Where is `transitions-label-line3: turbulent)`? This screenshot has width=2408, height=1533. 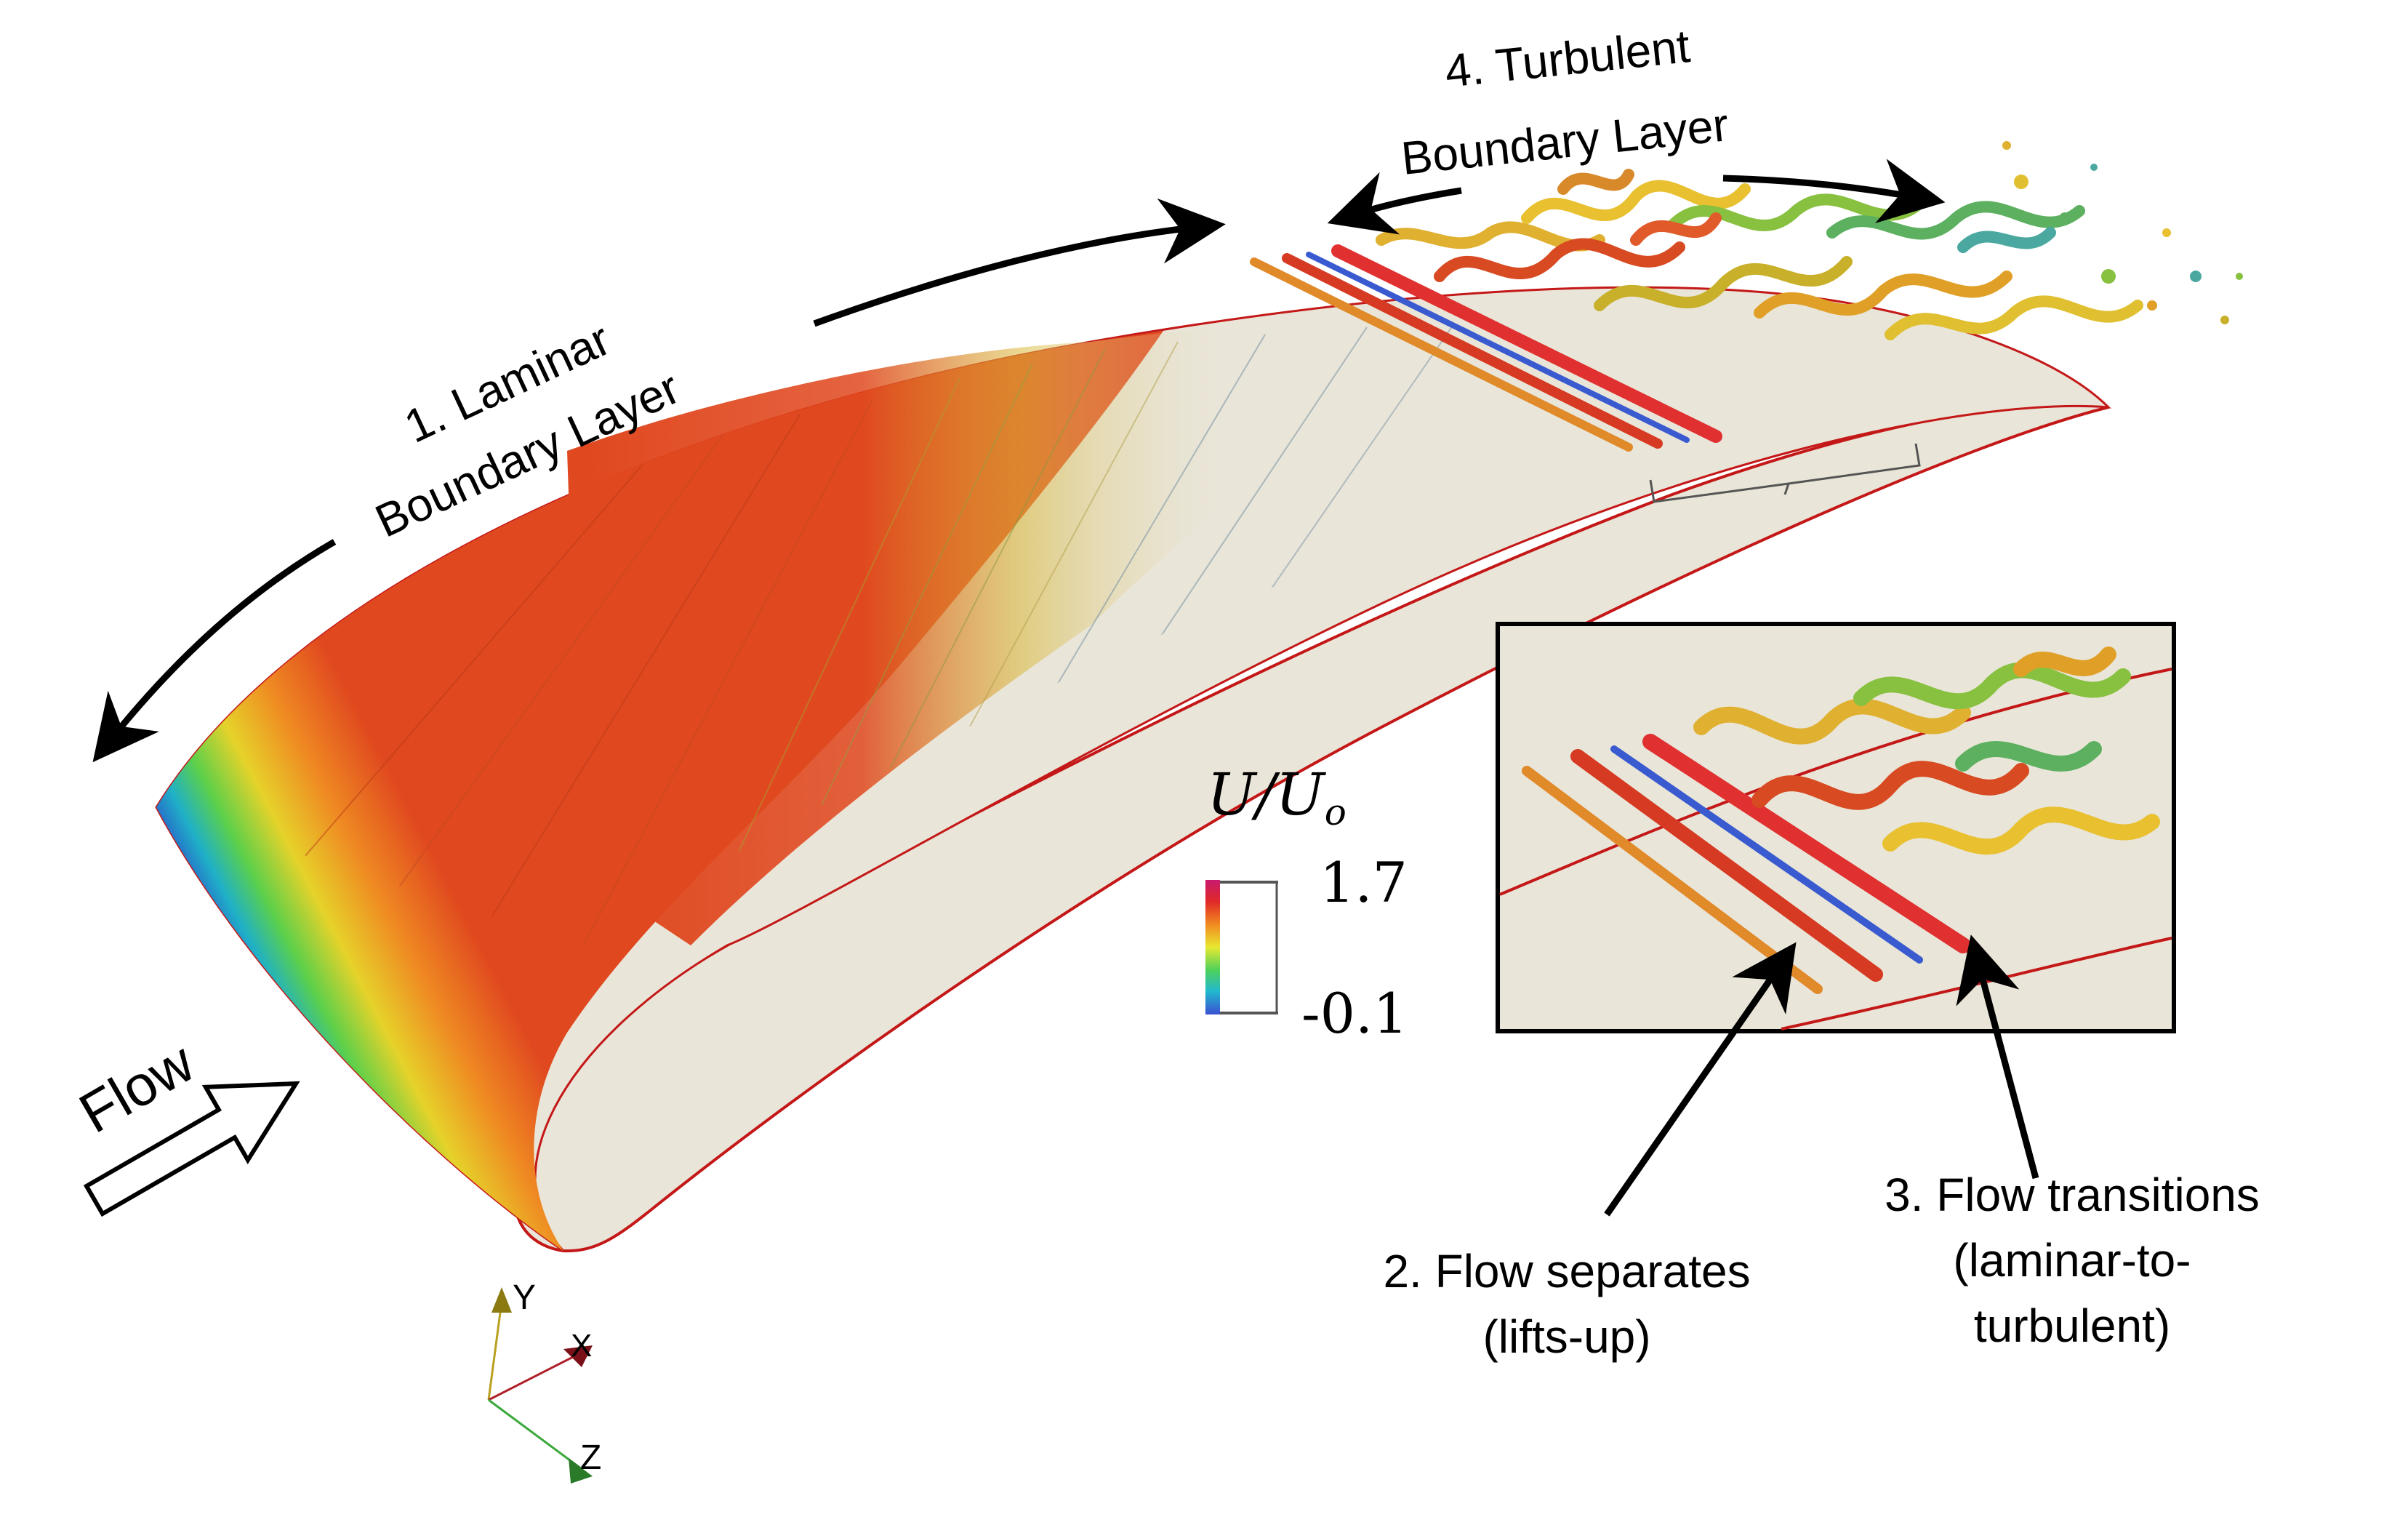
transitions-label-line3: turbulent) is located at coordinates (2072, 1326).